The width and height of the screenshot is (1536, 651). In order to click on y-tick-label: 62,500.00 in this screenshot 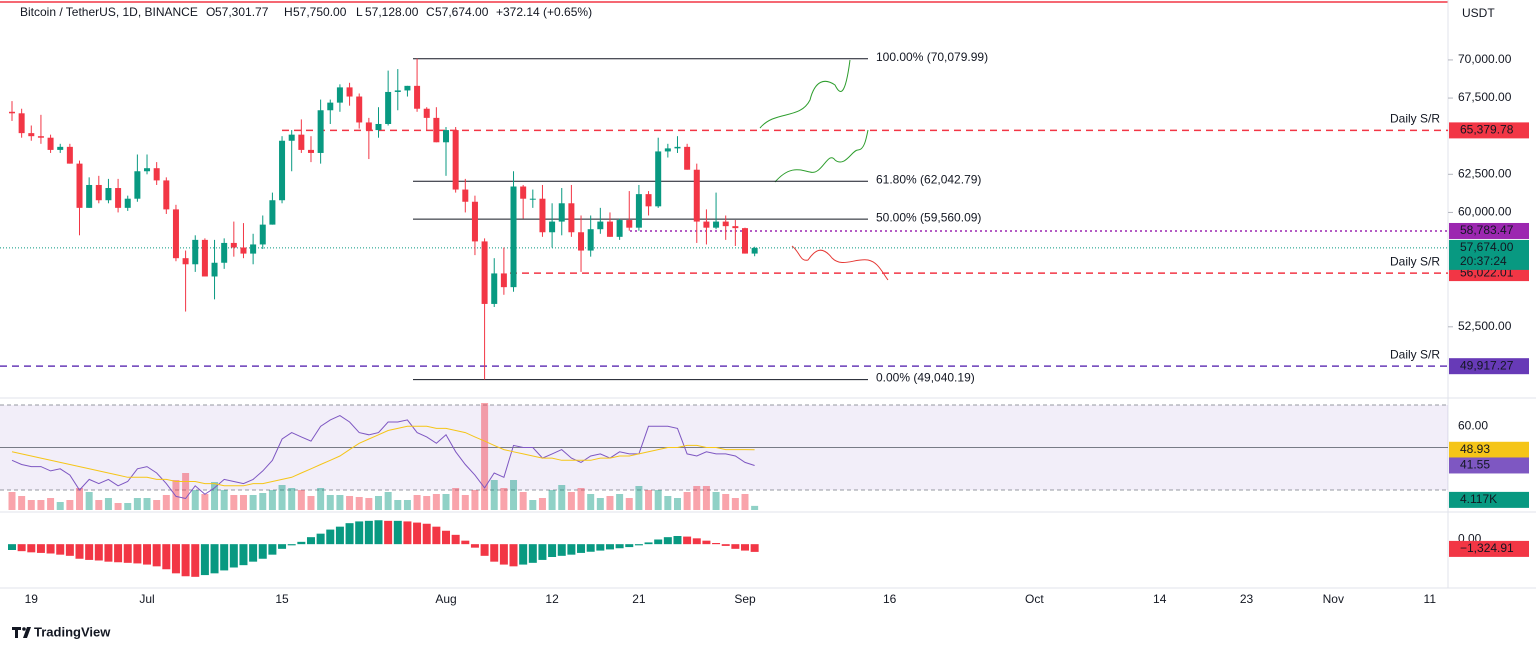, I will do `click(1485, 173)`.